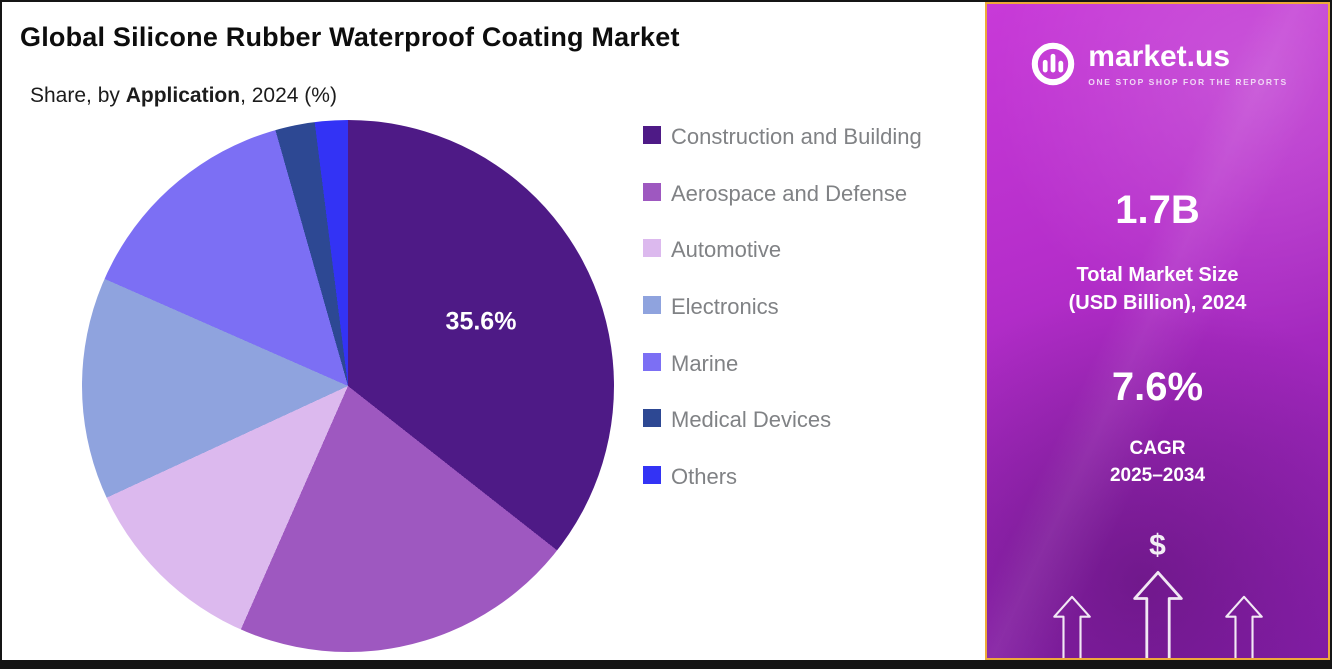 This screenshot has width=1332, height=669. I want to click on cagr-label-line2: 2025–2034, so click(1157, 475).